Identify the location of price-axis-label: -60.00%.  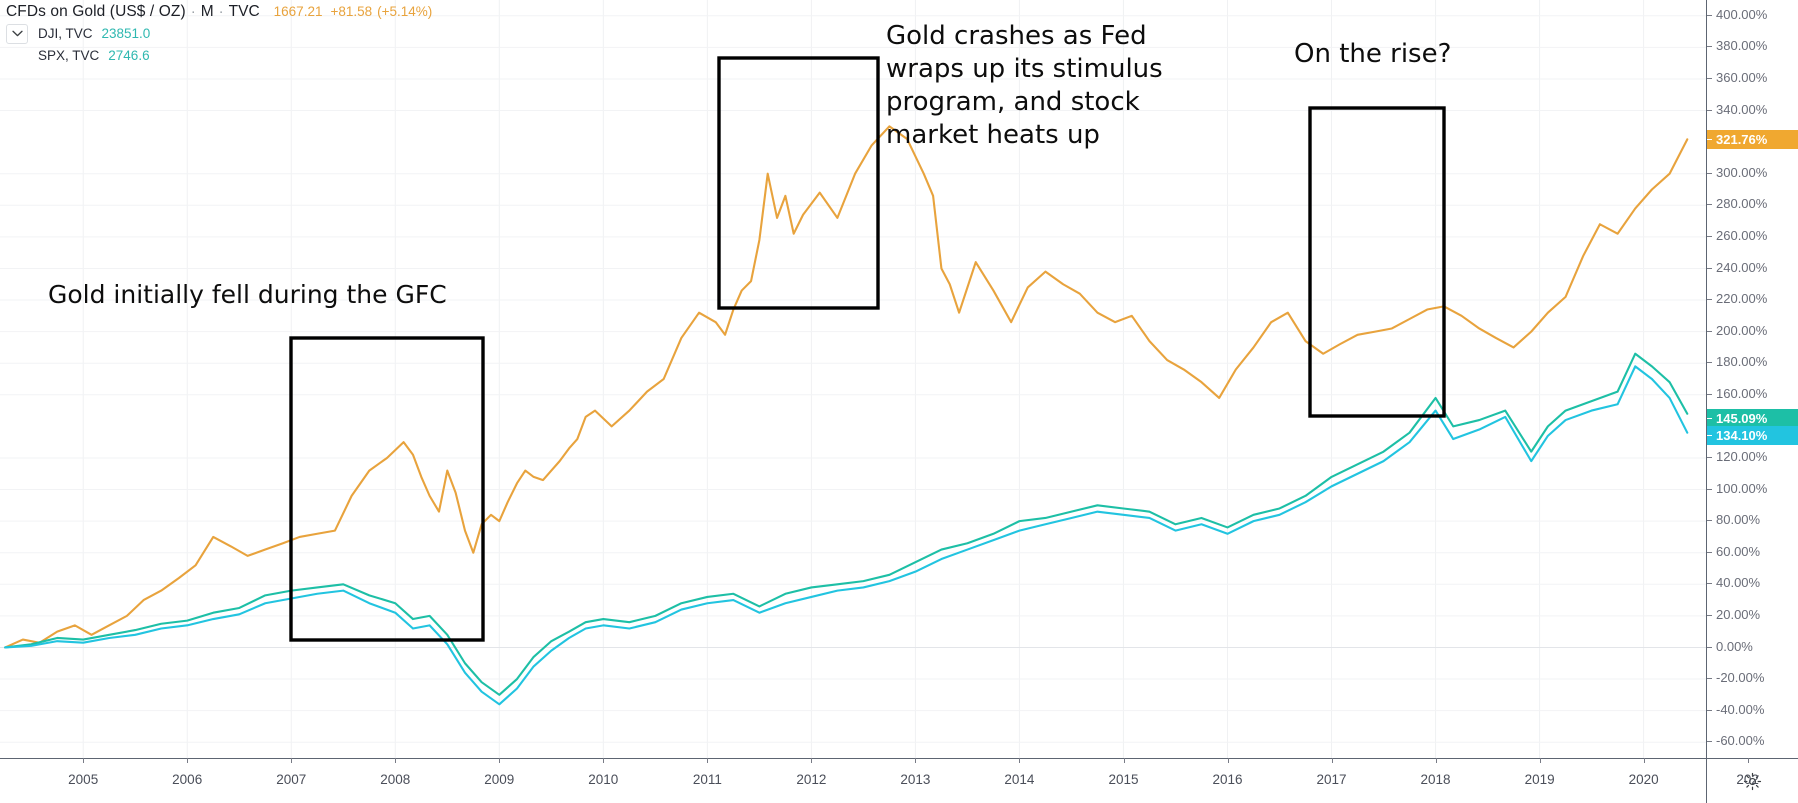
(1740, 741).